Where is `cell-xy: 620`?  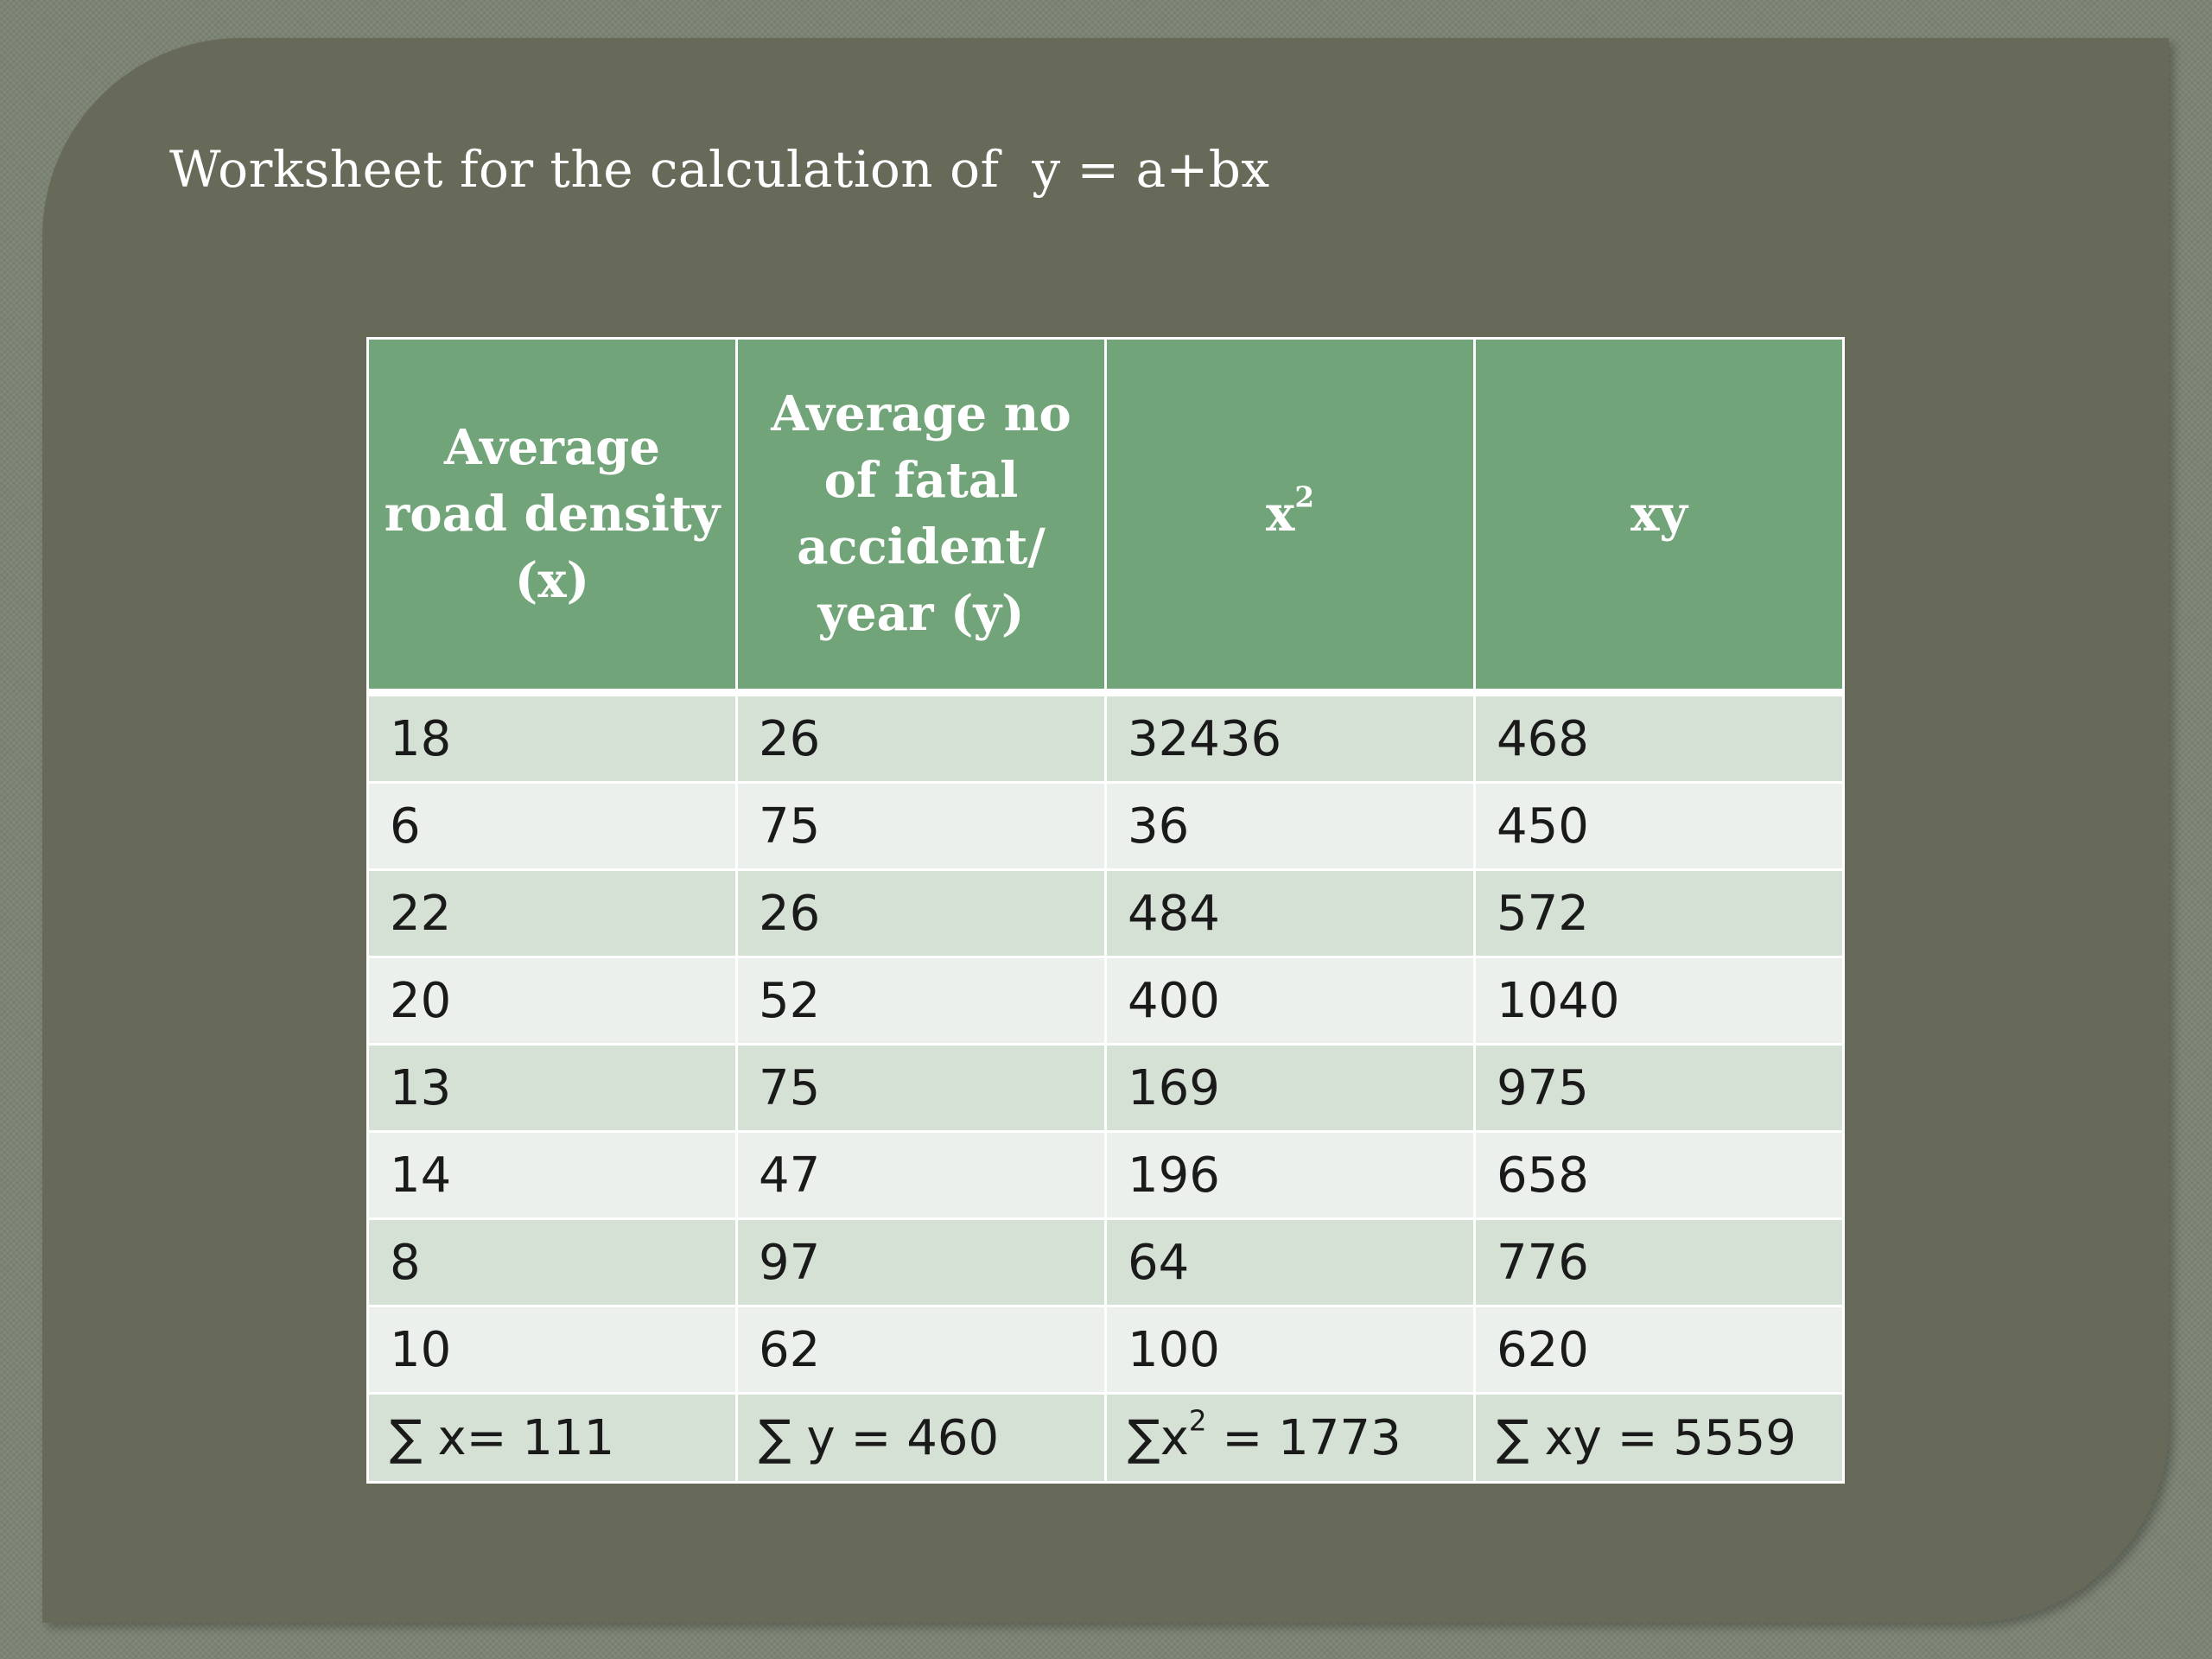 cell-xy: 620 is located at coordinates (1659, 1350).